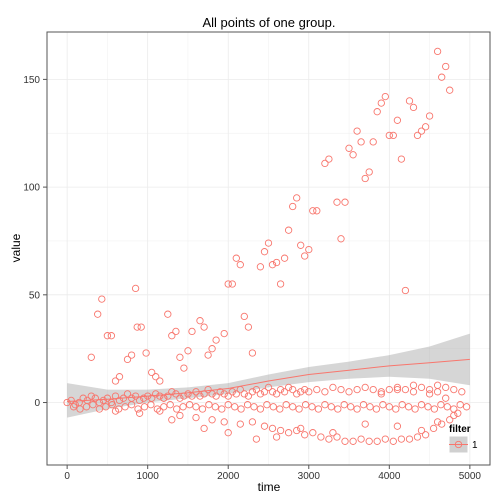 Image resolution: width=504 pixels, height=504 pixels. I want to click on x-tick-label: 2000, so click(228, 476).